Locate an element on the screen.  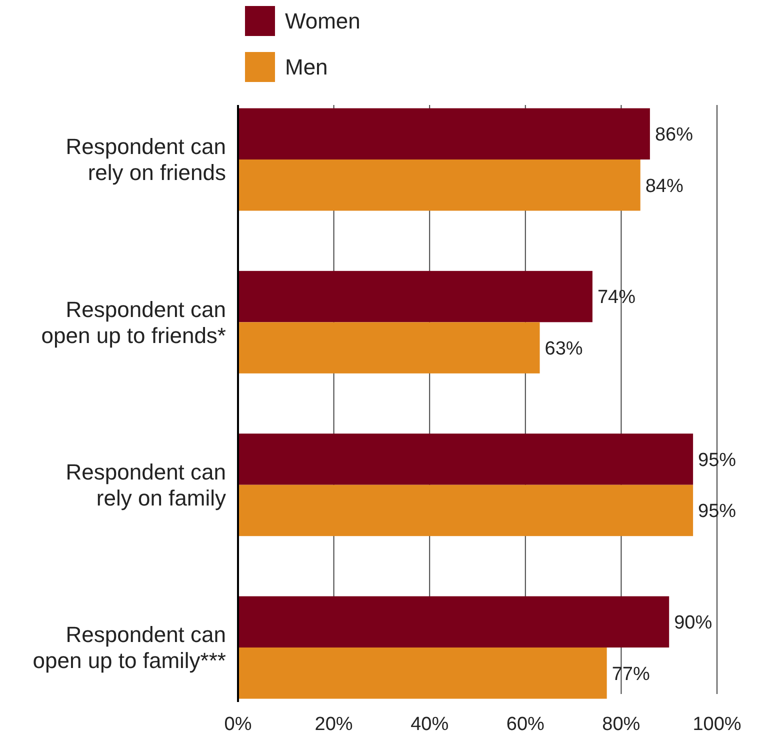
y-tick-label: Respondent can open up to family*** is located at coordinates (129, 648).